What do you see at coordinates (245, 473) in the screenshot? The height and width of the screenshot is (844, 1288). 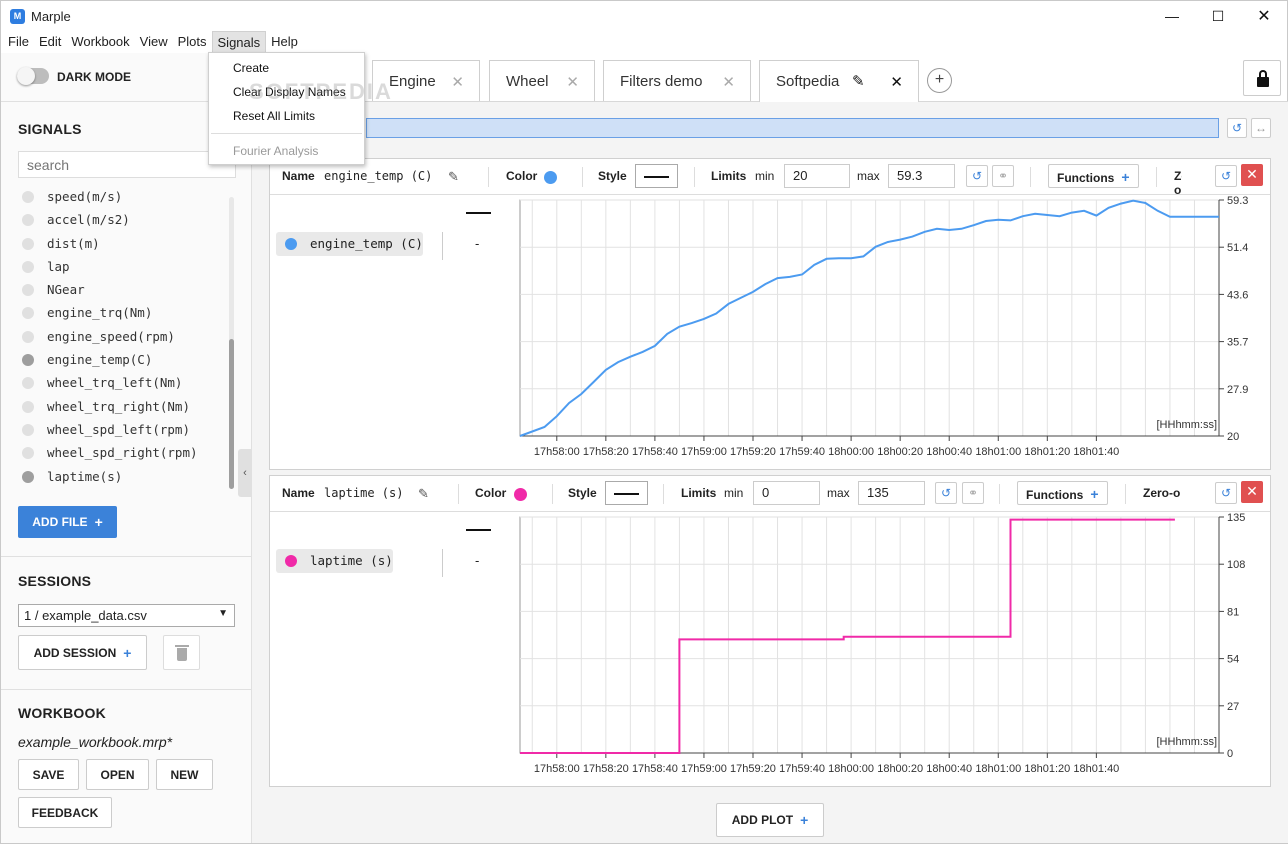 I see `collapse-sidebar-icon: ‹` at bounding box center [245, 473].